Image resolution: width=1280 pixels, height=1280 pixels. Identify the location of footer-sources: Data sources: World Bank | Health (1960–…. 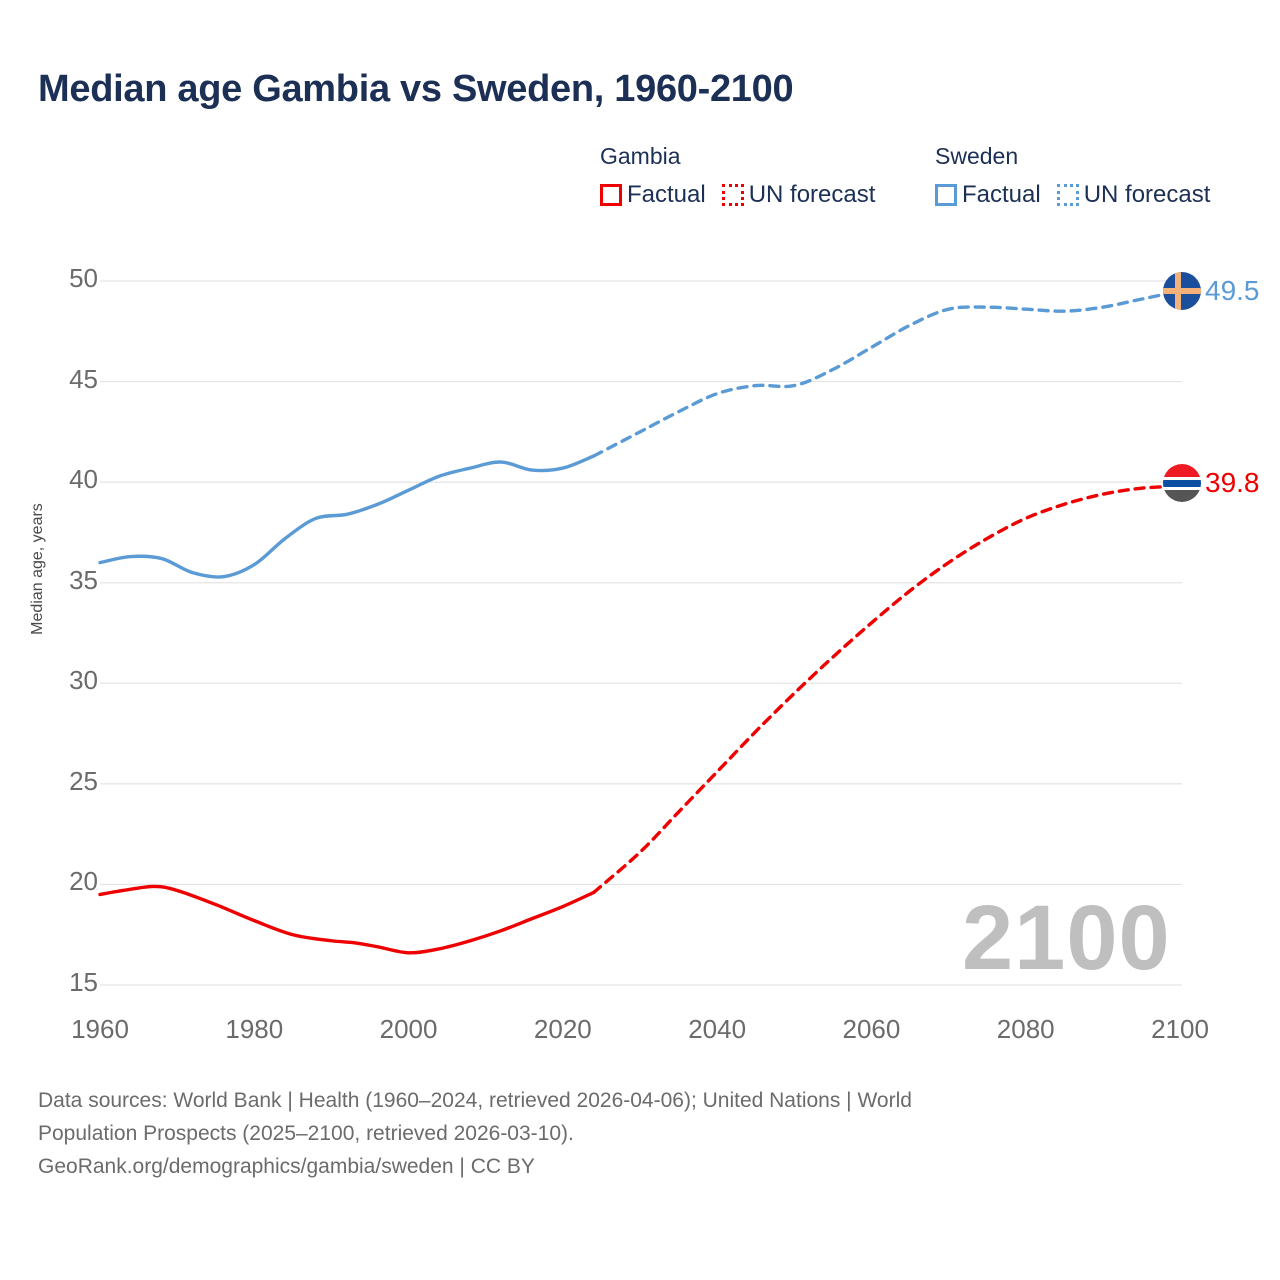
(628, 1133).